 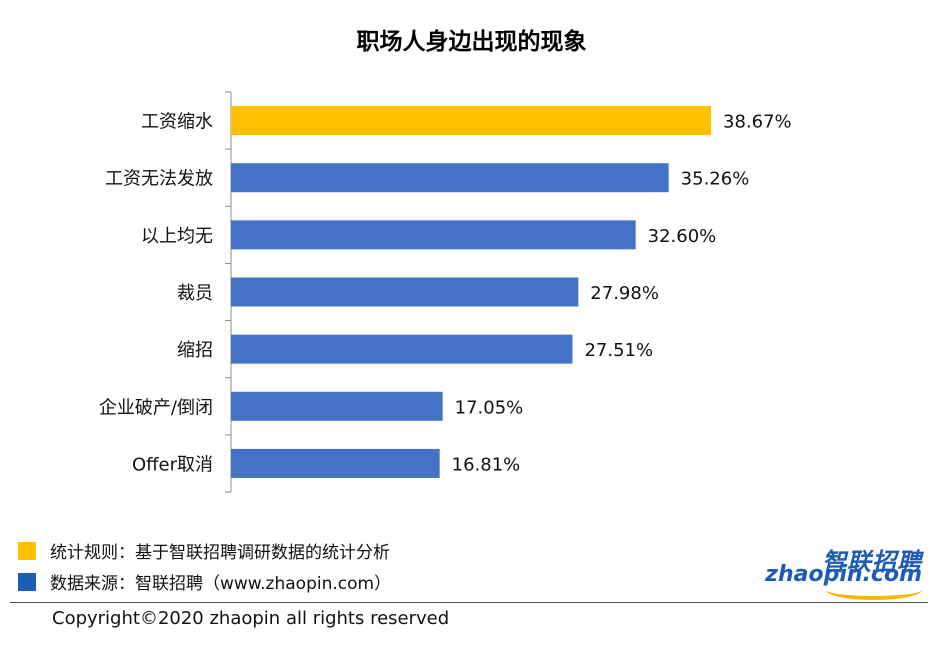 I want to click on logo-cn-text: 智联招聘, so click(x=872, y=562).